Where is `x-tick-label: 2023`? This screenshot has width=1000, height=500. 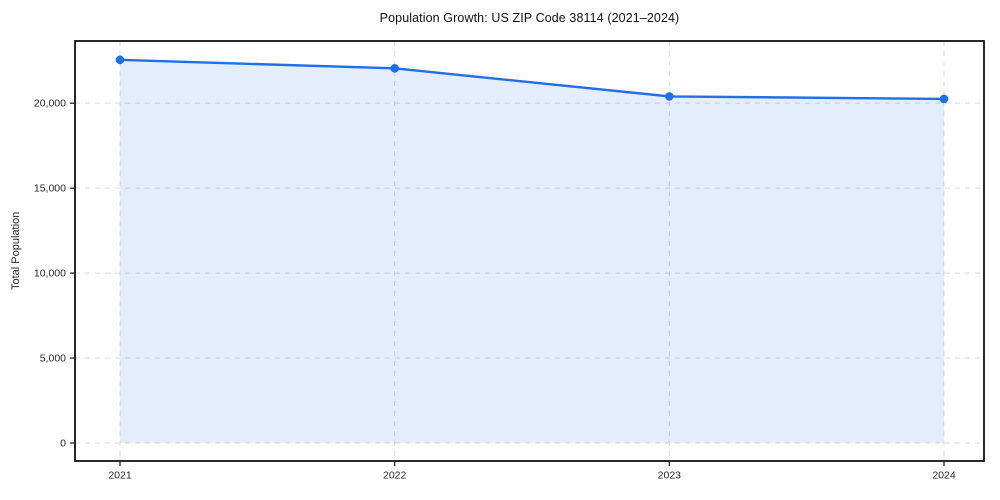
x-tick-label: 2023 is located at coordinates (670, 476).